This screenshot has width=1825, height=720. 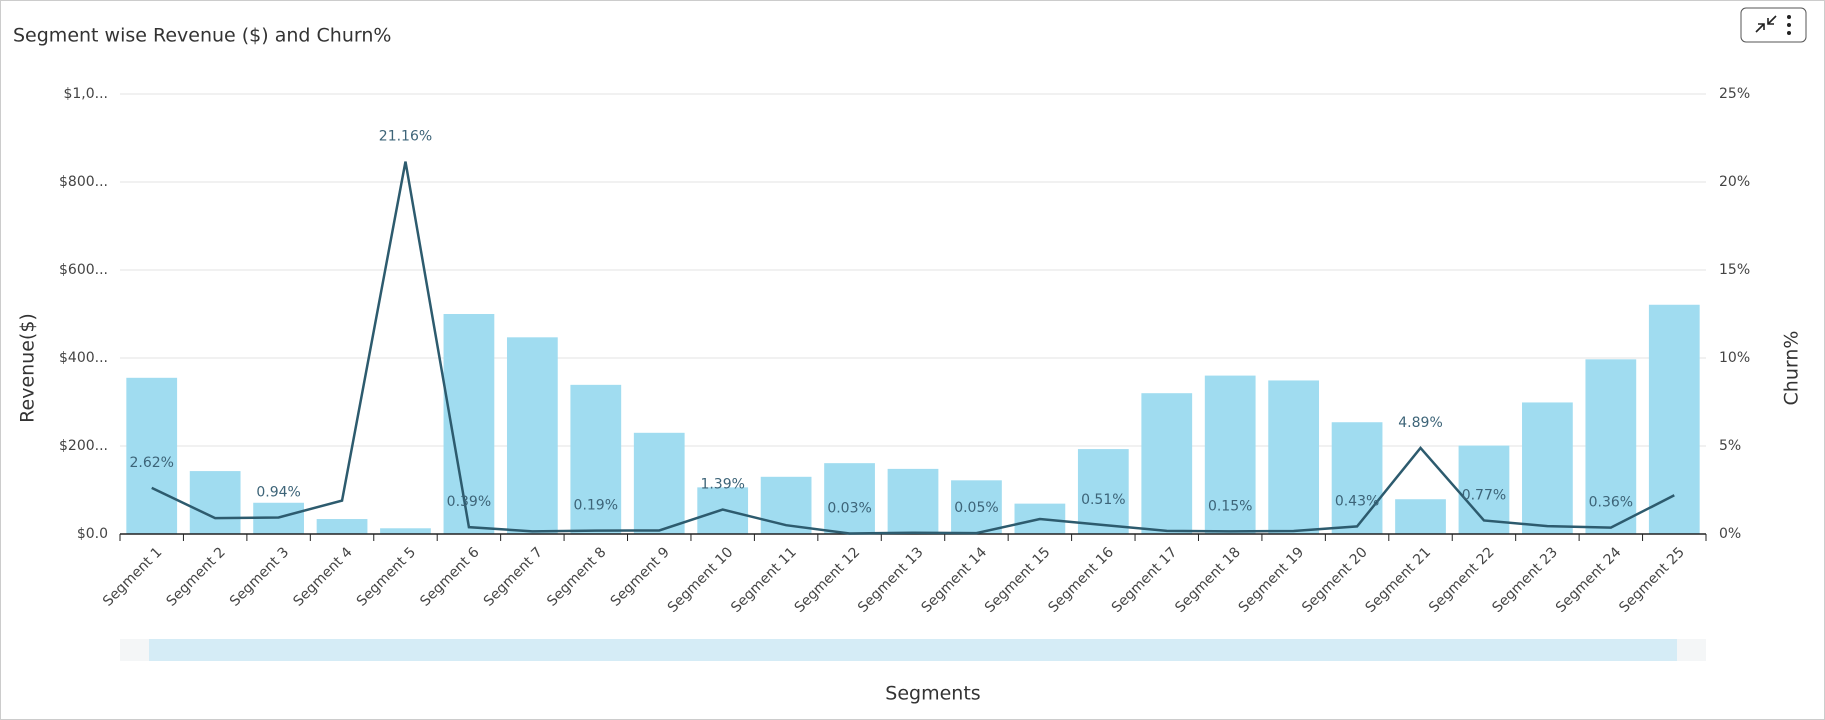 I want to click on data-label: 0.51%, so click(x=1103, y=500).